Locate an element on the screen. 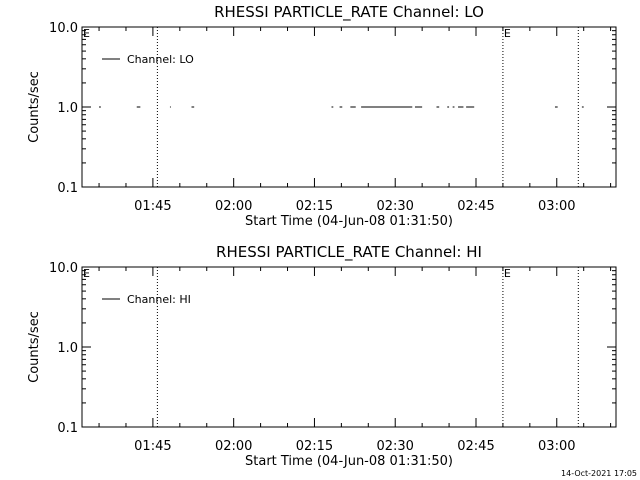 Image resolution: width=640 pixels, height=480 pixels. legend-label: Channel: LO is located at coordinates (160, 59).